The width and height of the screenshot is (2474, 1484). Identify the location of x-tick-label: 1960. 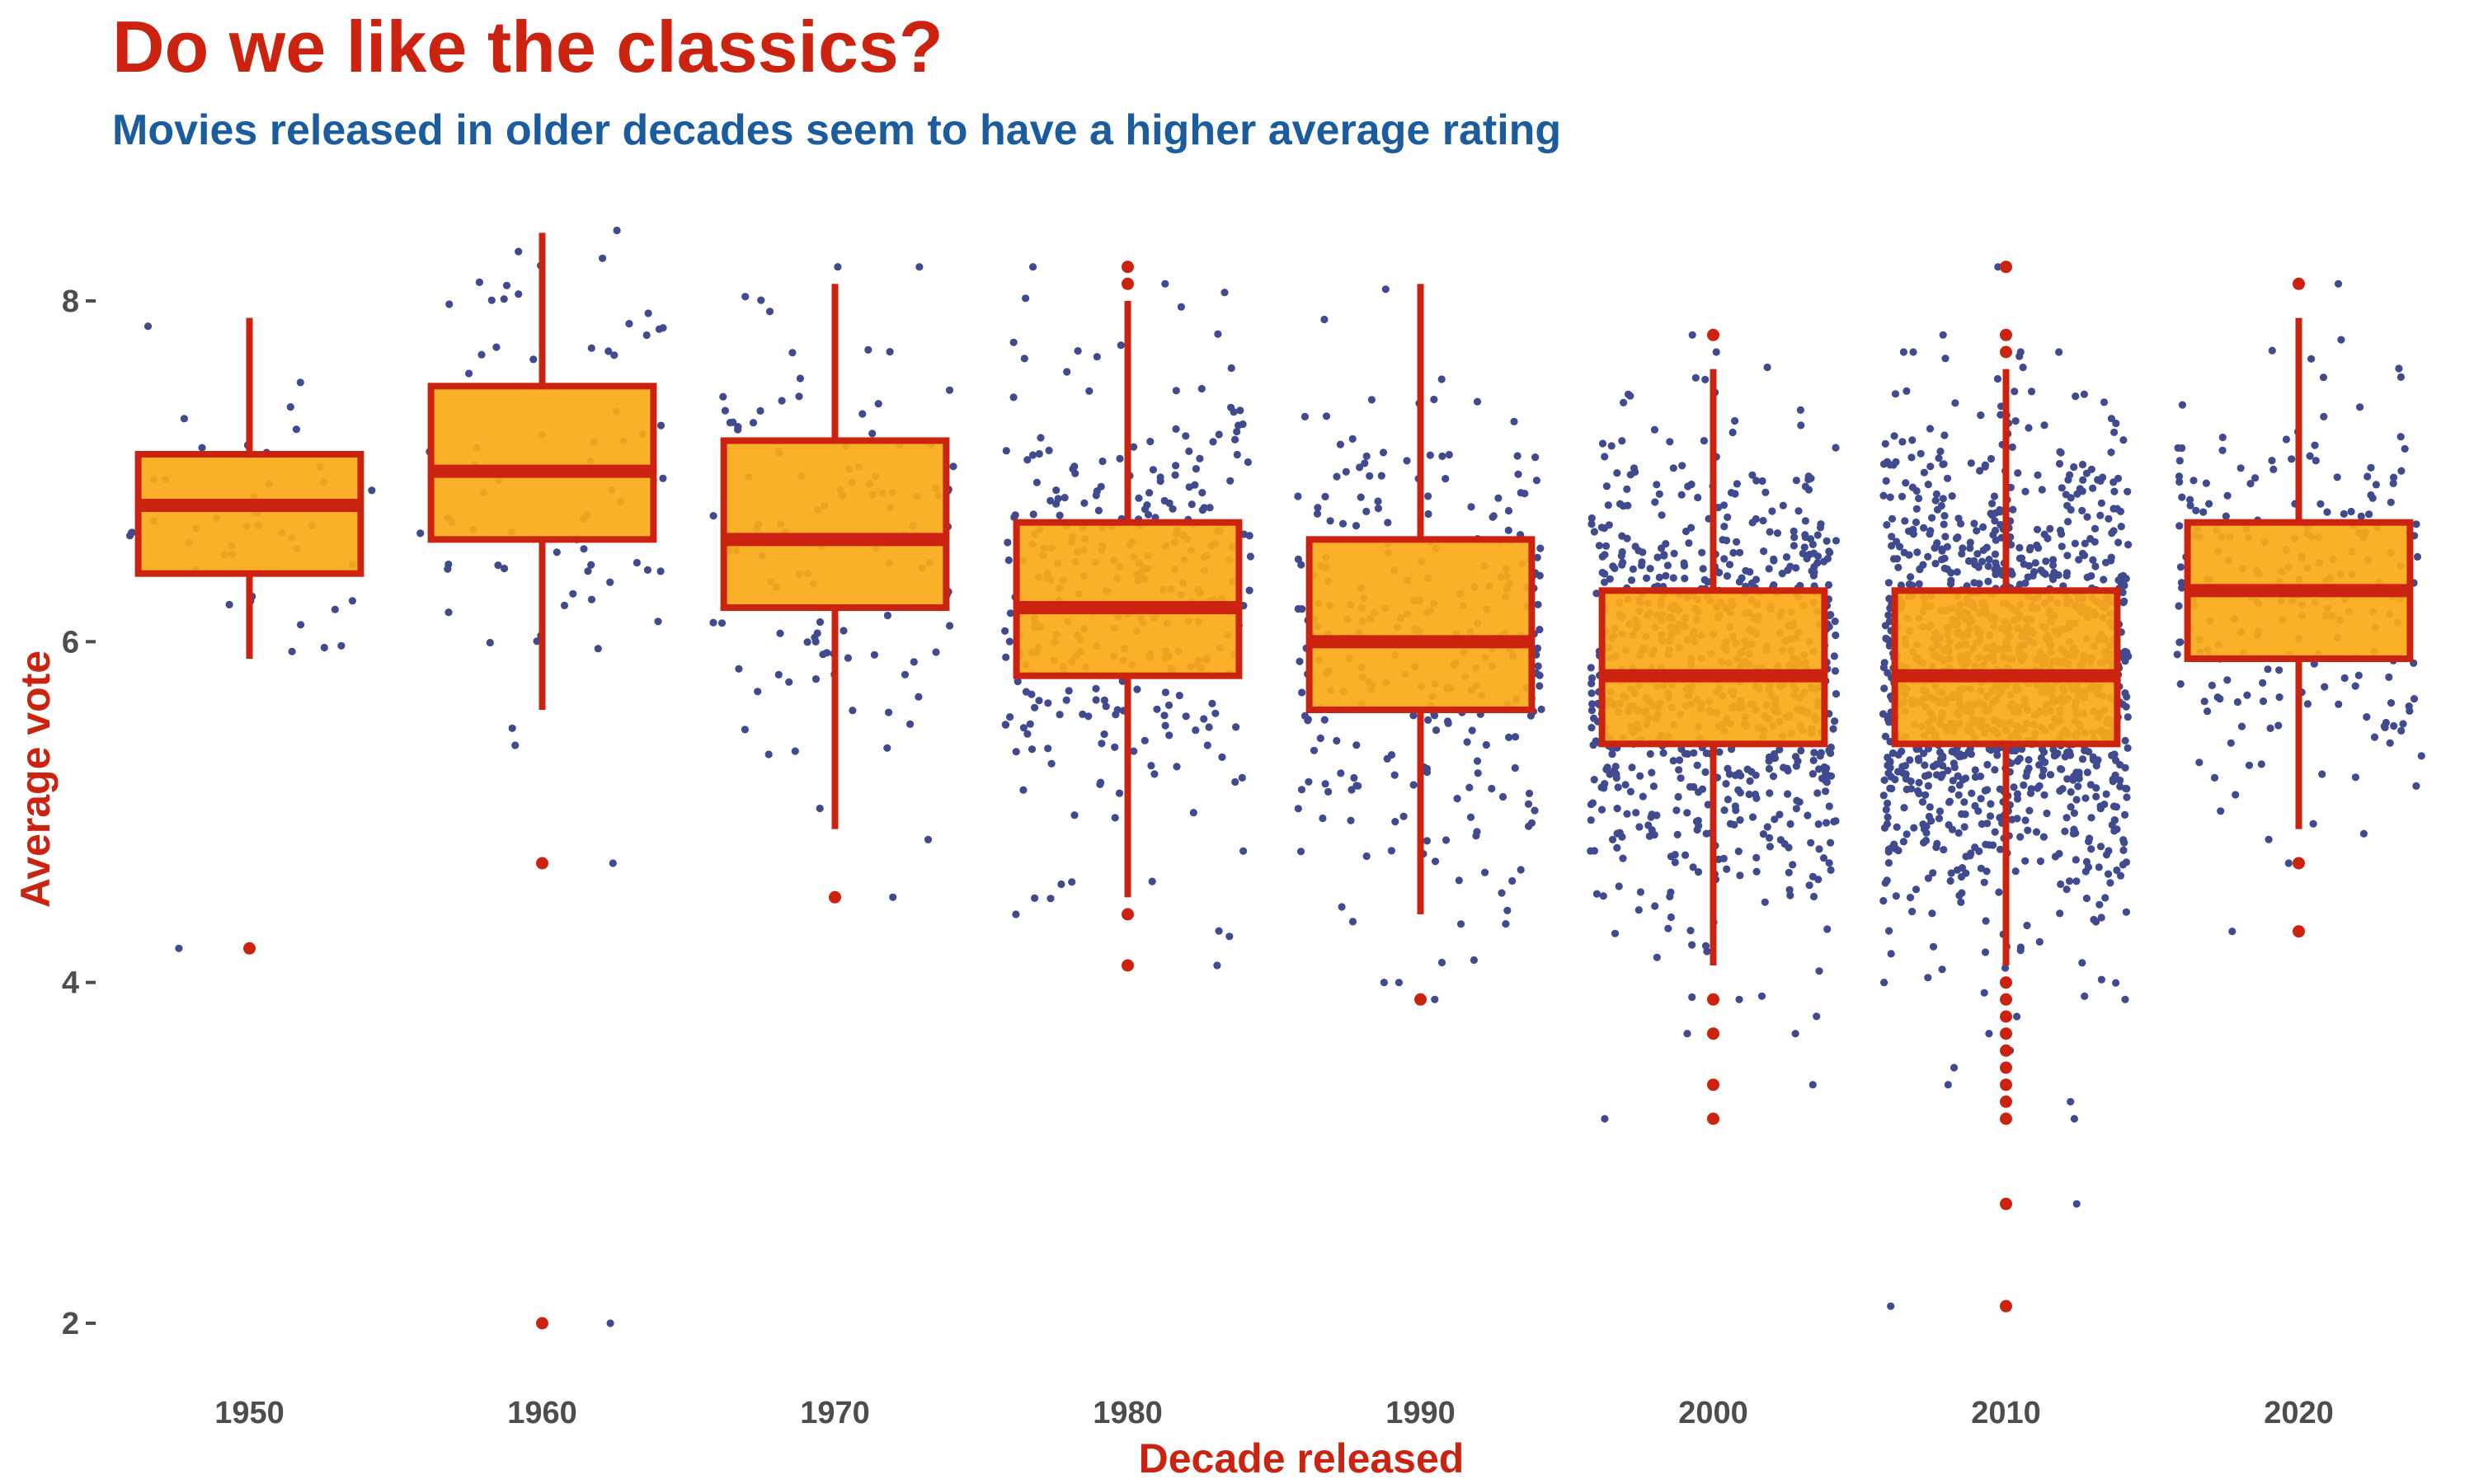
(542, 1413).